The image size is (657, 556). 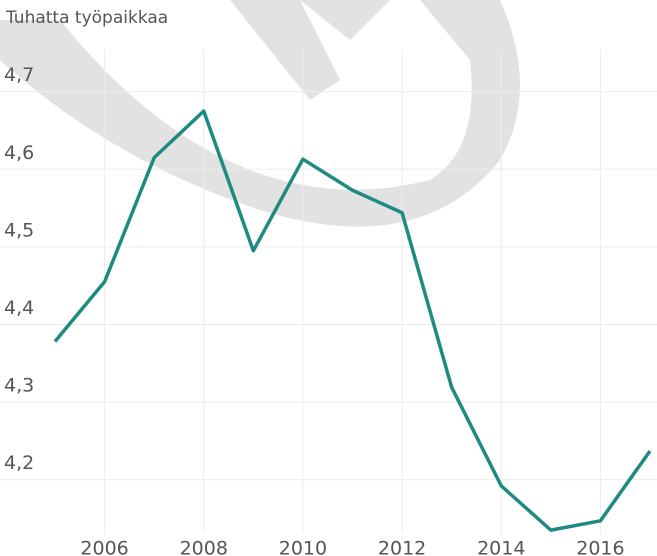 What do you see at coordinates (19, 386) in the screenshot?
I see `y-tick-label: 4,3` at bounding box center [19, 386].